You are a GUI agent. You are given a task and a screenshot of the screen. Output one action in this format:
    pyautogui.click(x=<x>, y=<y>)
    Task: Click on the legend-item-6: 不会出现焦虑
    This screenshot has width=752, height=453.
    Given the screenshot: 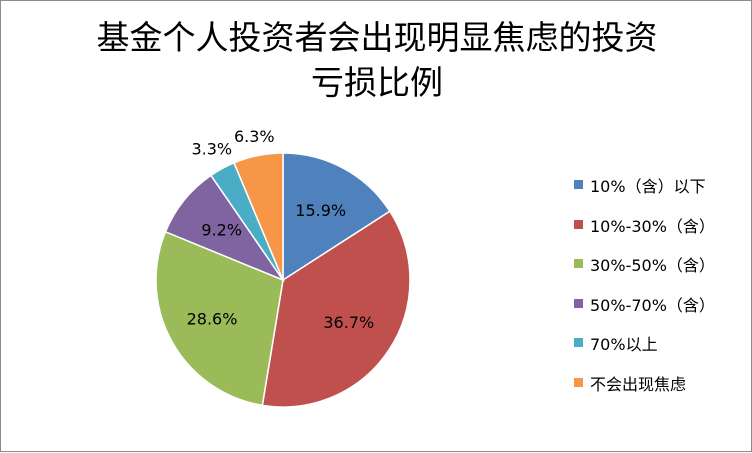 What is the action you would take?
    pyautogui.click(x=662, y=387)
    